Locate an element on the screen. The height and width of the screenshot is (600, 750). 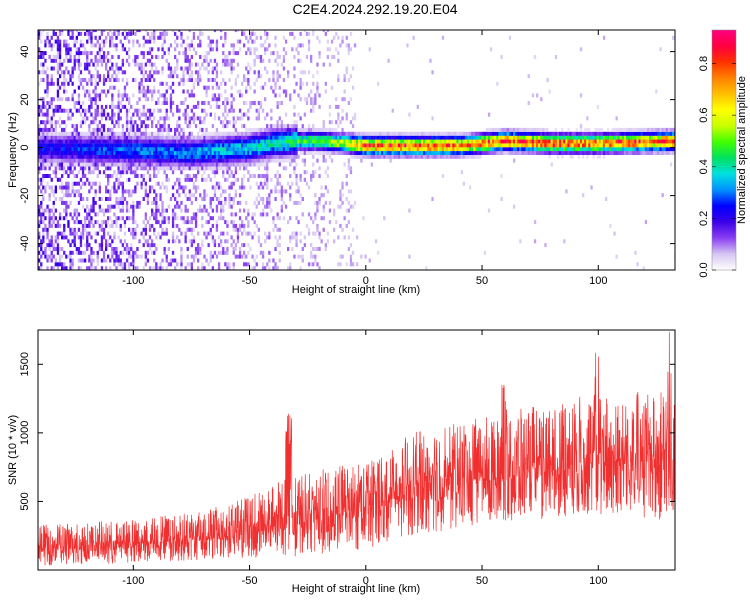
spectrogram-cell-2000 is located at coordinates (166, 210).